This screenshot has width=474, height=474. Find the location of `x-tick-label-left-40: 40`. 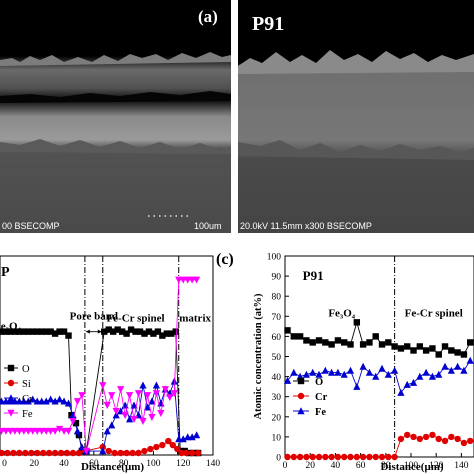

x-tick-label-left-40: 40 is located at coordinates (64, 464).